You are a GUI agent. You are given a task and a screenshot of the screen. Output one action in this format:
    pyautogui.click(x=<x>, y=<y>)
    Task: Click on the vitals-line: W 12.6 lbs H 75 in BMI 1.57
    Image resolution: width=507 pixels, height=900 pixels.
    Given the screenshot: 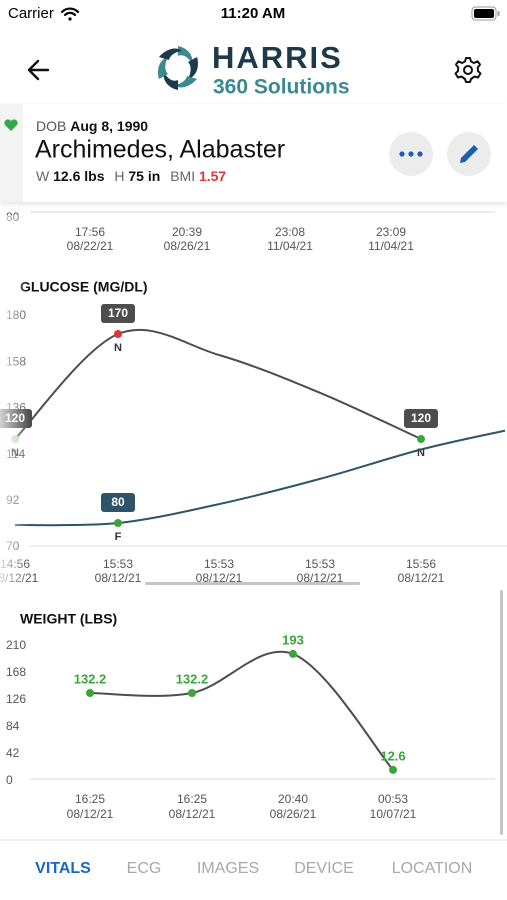 What is the action you would take?
    pyautogui.click(x=131, y=176)
    